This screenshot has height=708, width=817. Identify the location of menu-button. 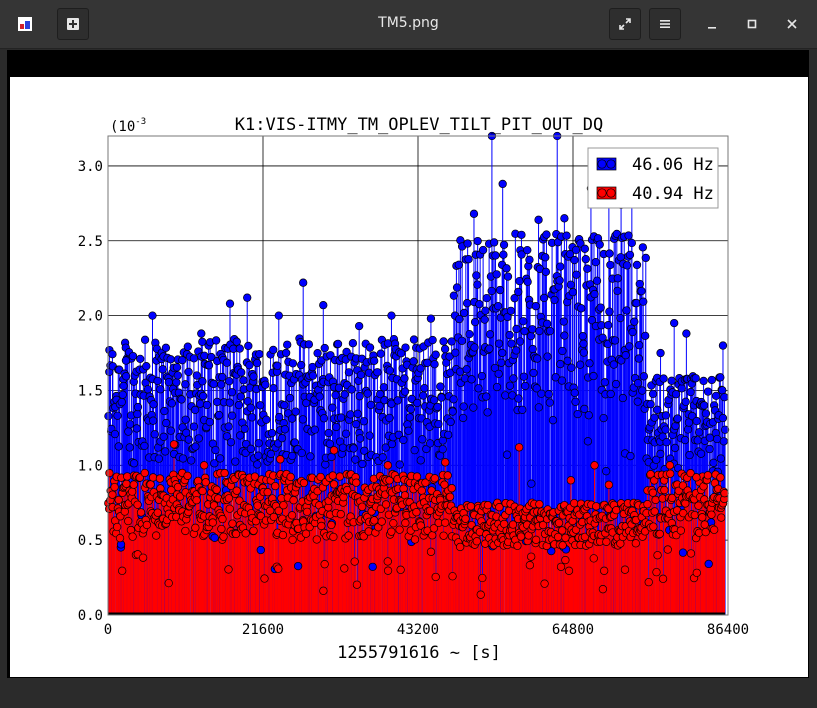
(665, 24).